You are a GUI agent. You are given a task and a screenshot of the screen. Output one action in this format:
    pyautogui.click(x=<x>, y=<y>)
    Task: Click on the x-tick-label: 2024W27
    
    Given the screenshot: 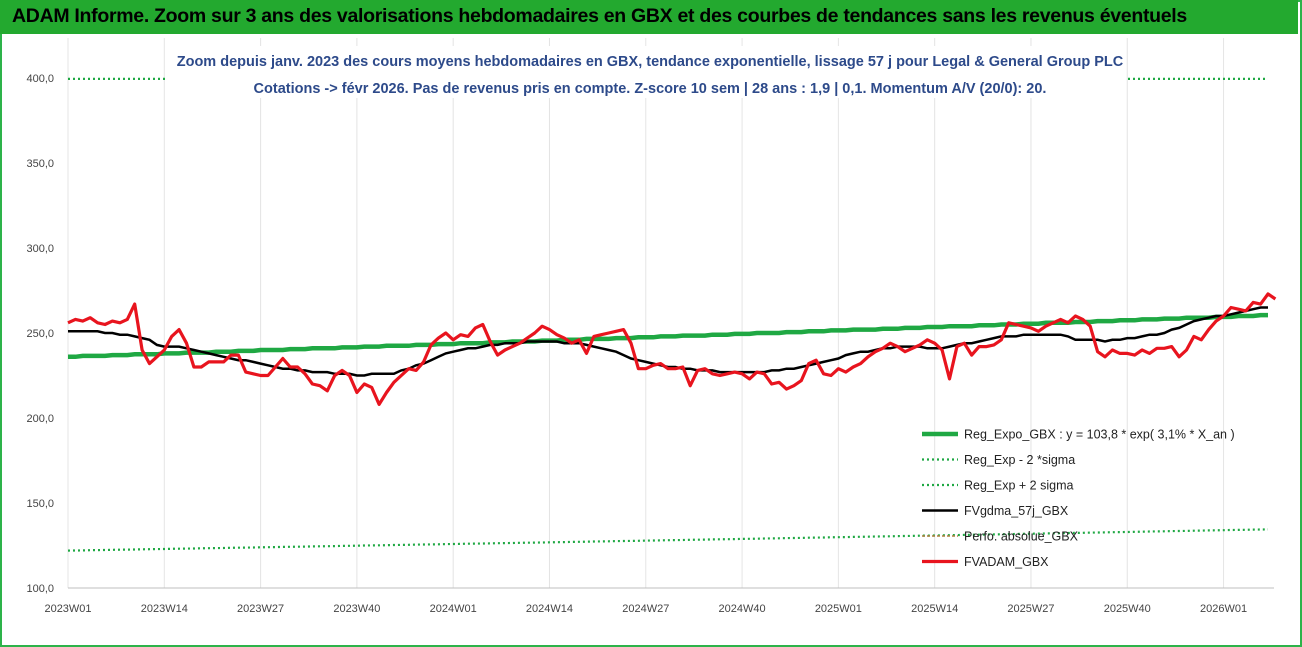 What is the action you would take?
    pyautogui.click(x=645, y=609)
    